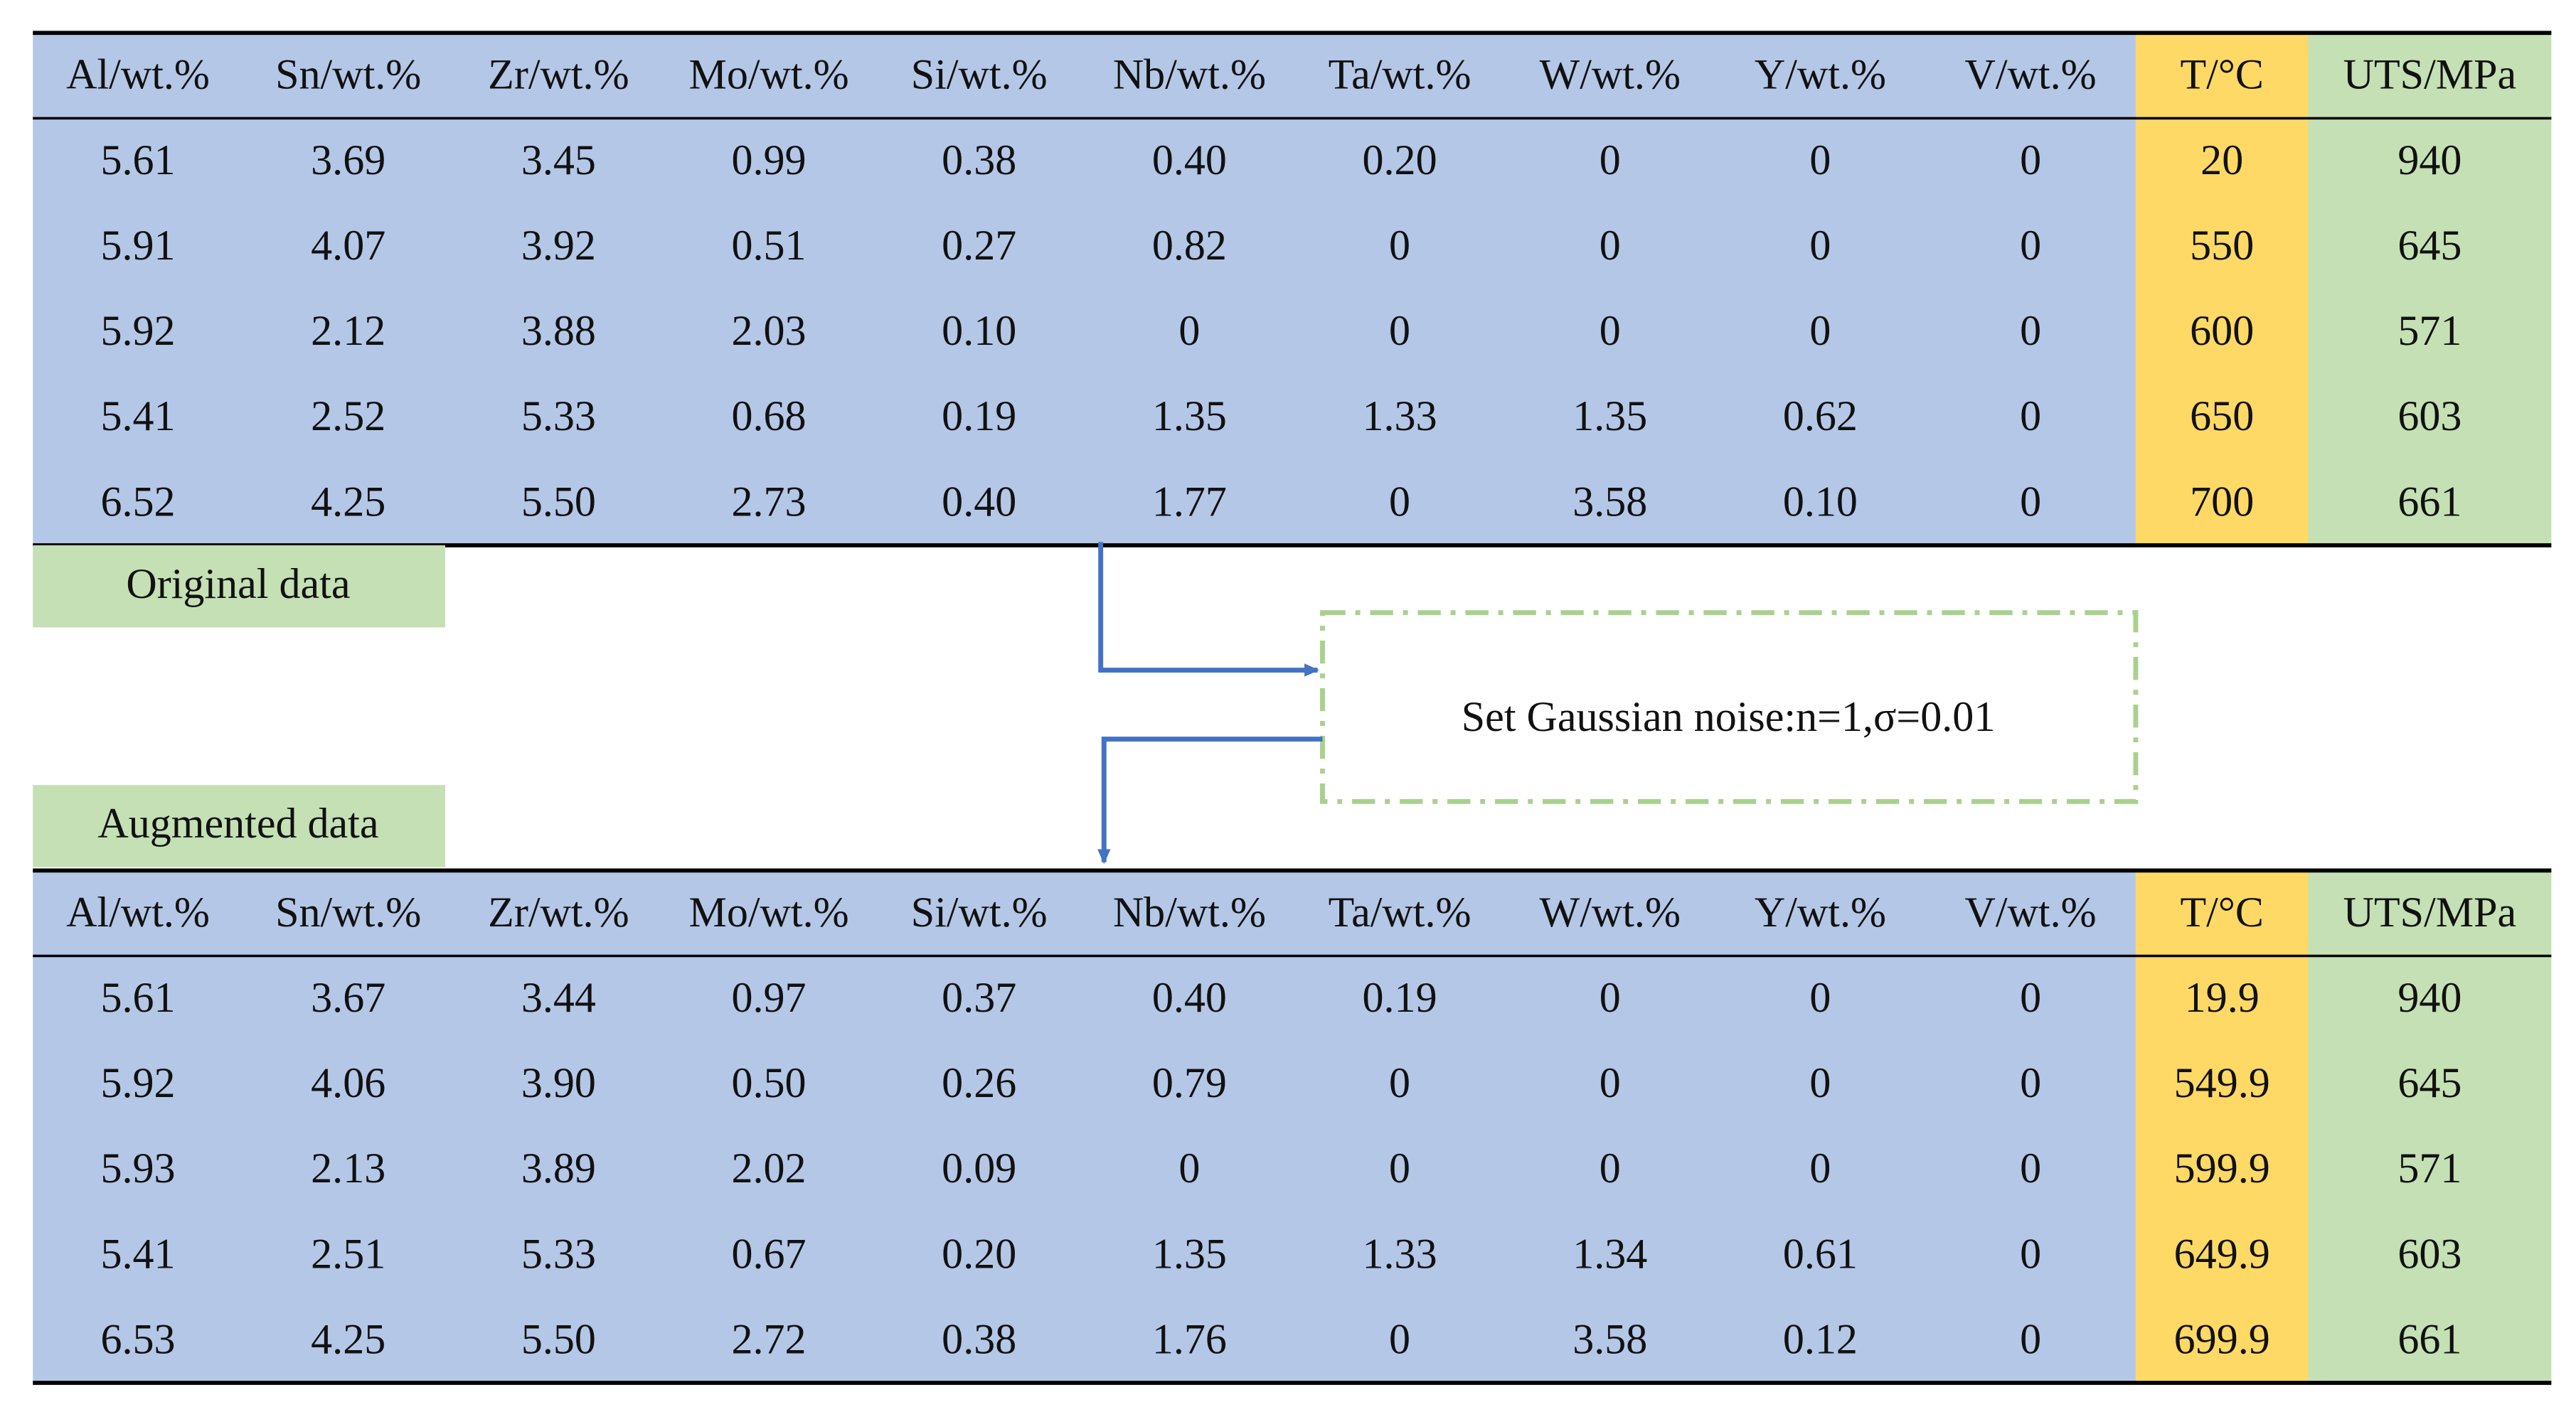 This screenshot has width=2576, height=1412. Describe the element at coordinates (1820, 912) in the screenshot. I see `header-cell: Y/wt.%` at that location.